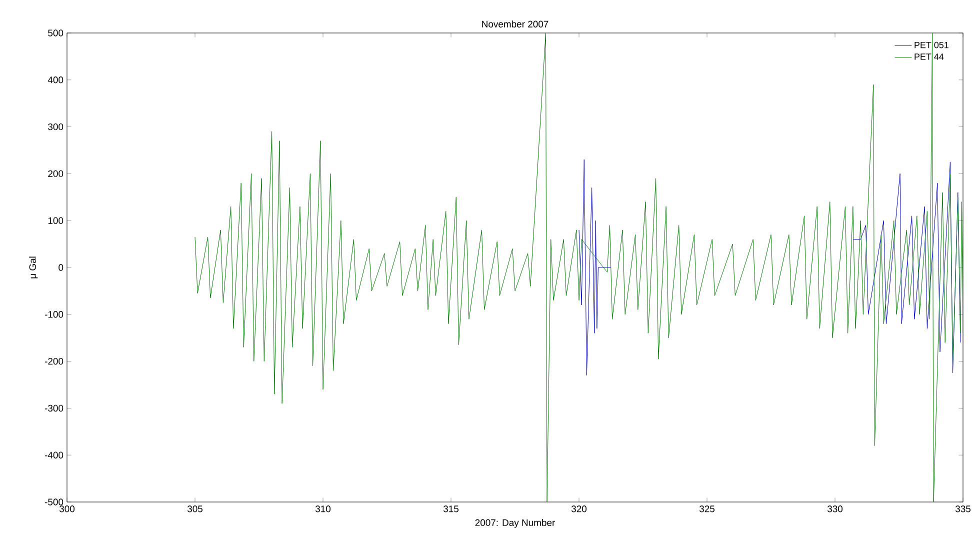  Describe the element at coordinates (61, 267) in the screenshot. I see `y-tick-label: 0` at that location.